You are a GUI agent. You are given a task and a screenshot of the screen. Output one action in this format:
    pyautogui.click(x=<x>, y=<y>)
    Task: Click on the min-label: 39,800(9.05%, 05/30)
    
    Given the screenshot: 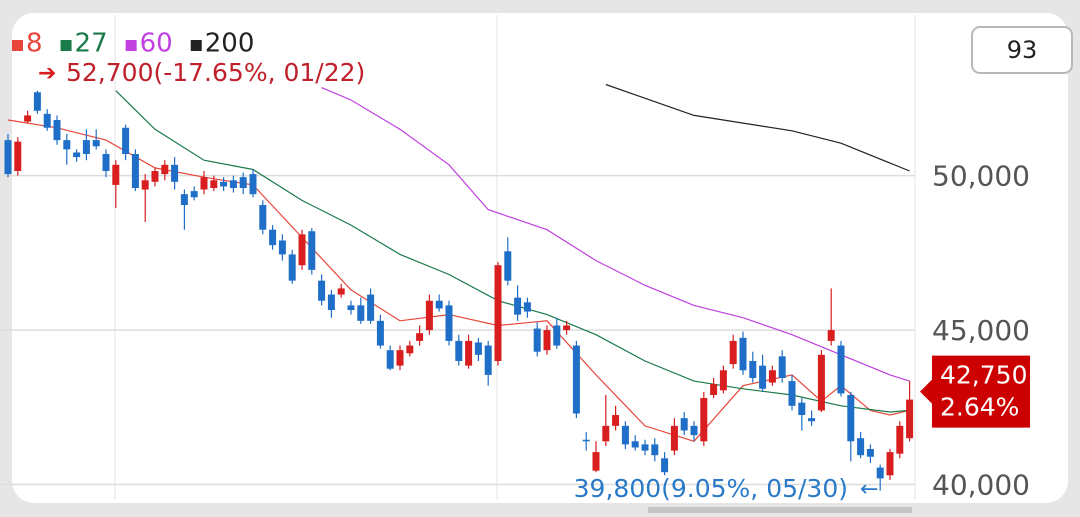 What is the action you would take?
    pyautogui.click(x=711, y=488)
    